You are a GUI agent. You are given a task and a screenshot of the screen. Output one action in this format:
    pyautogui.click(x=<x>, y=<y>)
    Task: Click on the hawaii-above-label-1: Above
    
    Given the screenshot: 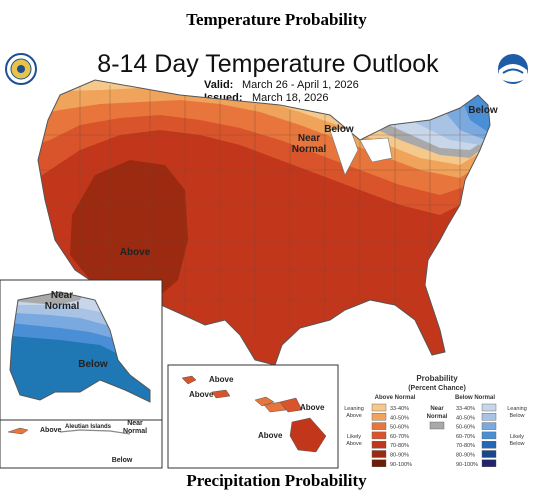 What is the action you would take?
    pyautogui.click(x=221, y=379)
    